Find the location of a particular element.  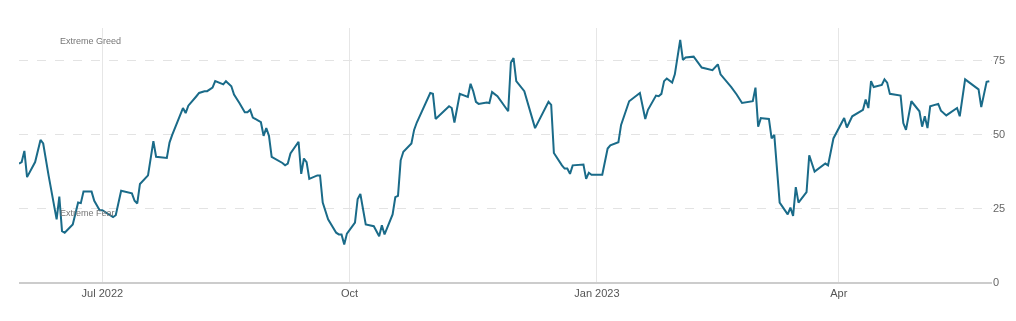

annotation: Extreme Greed is located at coordinates (91, 41).